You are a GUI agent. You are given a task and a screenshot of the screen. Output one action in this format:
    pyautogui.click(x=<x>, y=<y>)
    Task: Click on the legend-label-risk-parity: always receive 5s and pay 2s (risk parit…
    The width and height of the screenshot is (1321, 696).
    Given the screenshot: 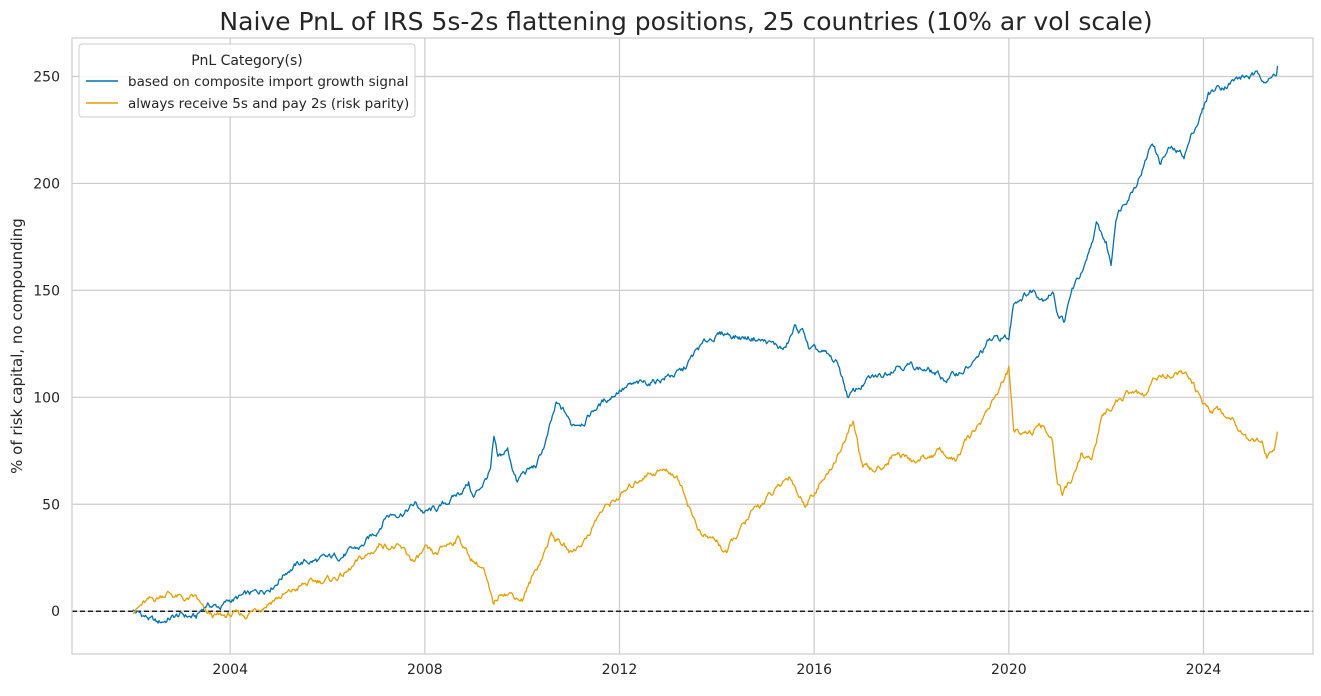 What is the action you would take?
    pyautogui.click(x=268, y=104)
    